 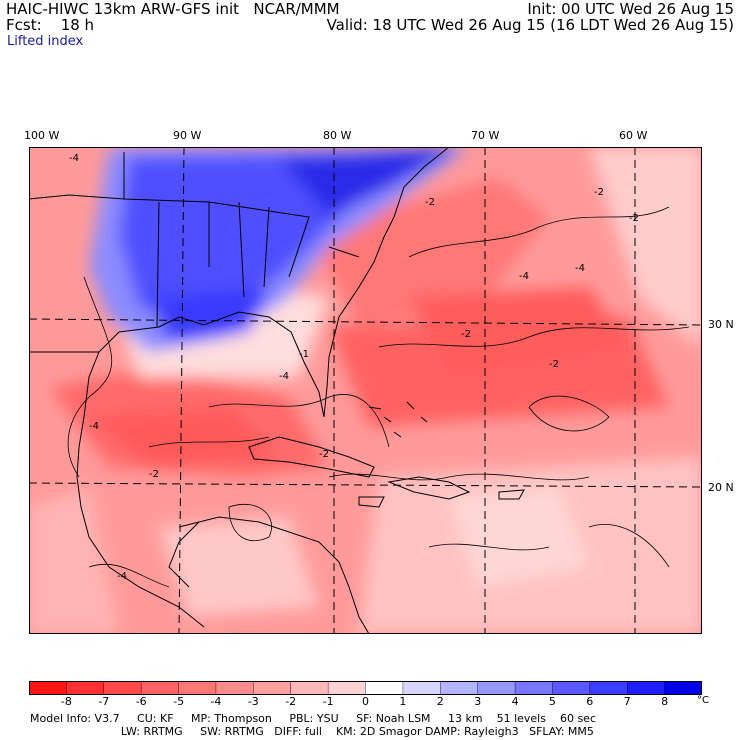 I want to click on lat-label-20n: 20 N, so click(x=721, y=487).